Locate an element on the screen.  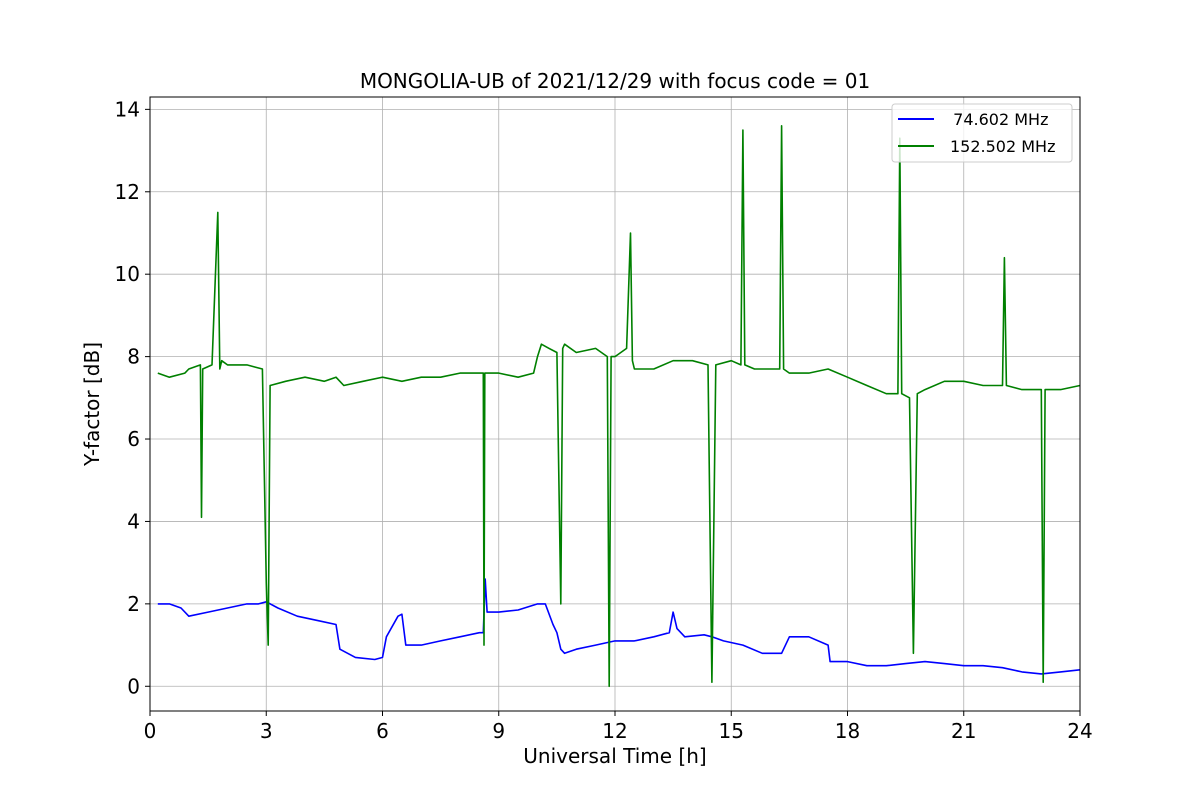
y-axis-label: Y-factor [dB] is located at coordinates (92, 404).